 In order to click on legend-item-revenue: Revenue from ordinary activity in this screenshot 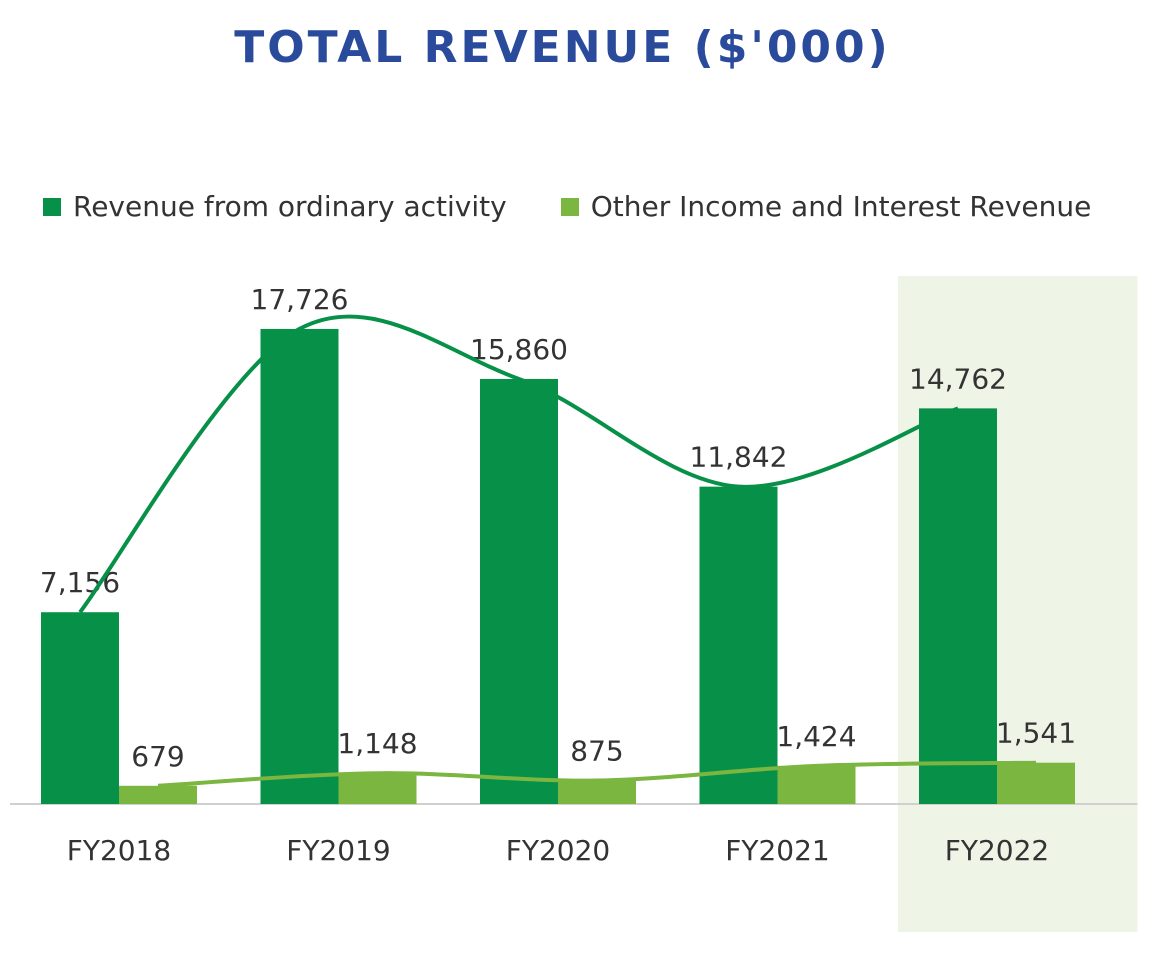, I will do `click(275, 206)`.